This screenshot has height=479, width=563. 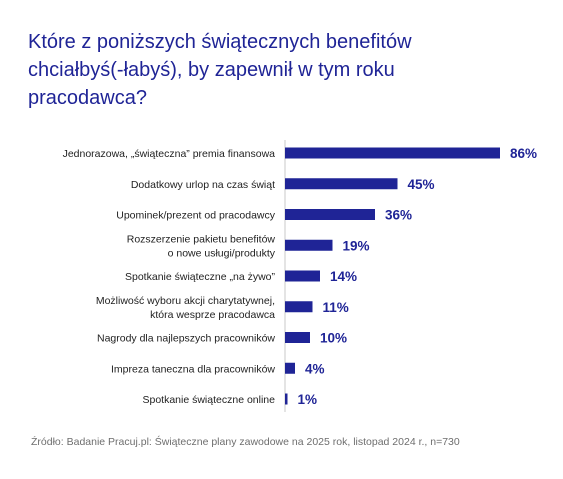 I want to click on category-label: Upominek/prezent od pracodawcy, so click(x=196, y=216).